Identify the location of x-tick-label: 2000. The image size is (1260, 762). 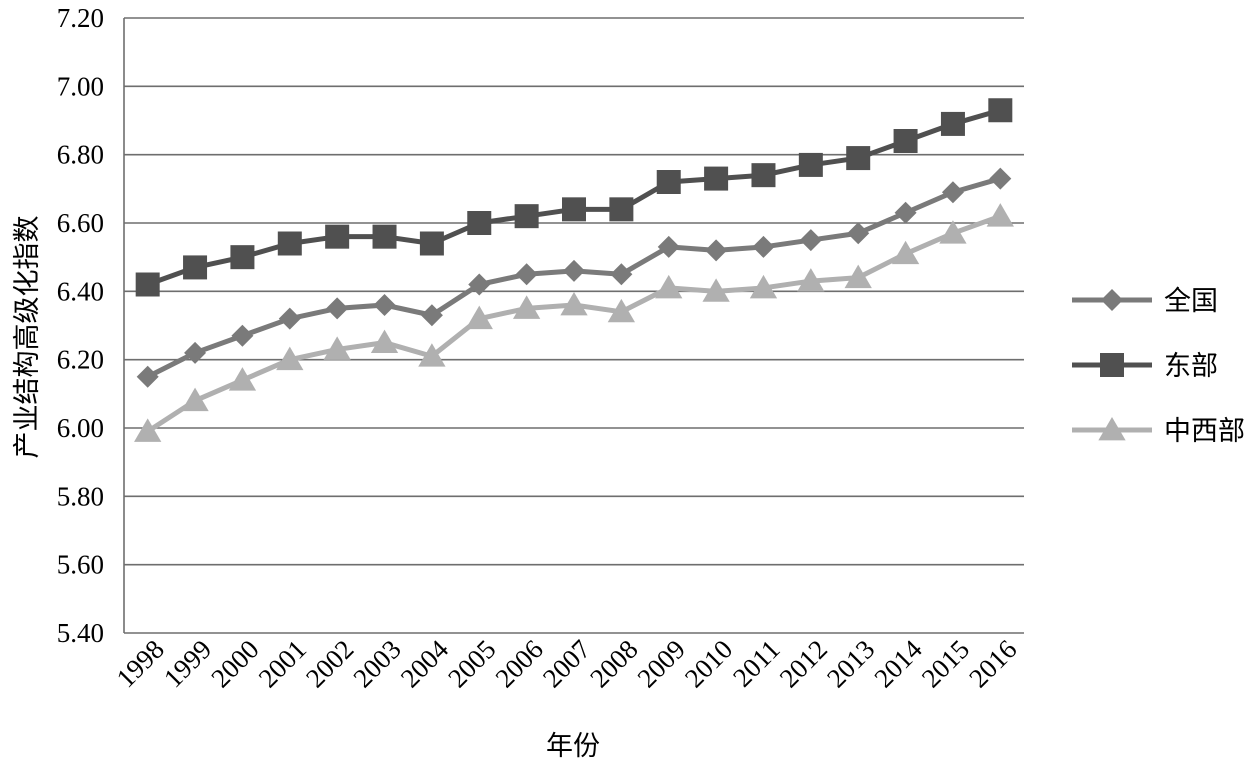
(234, 663).